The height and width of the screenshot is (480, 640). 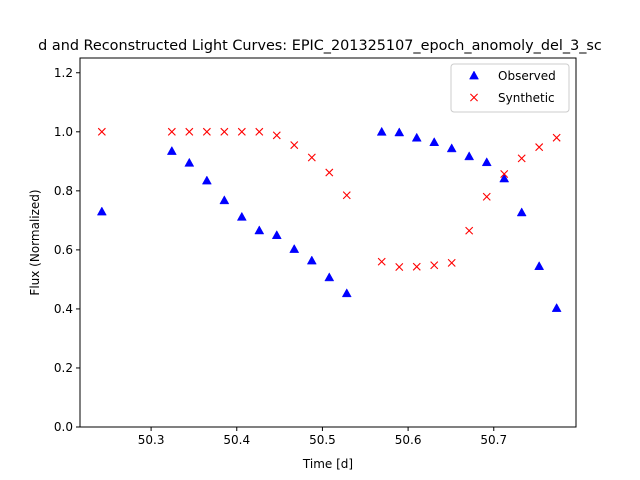 What do you see at coordinates (63, 132) in the screenshot?
I see `y-tick-label: 1.0` at bounding box center [63, 132].